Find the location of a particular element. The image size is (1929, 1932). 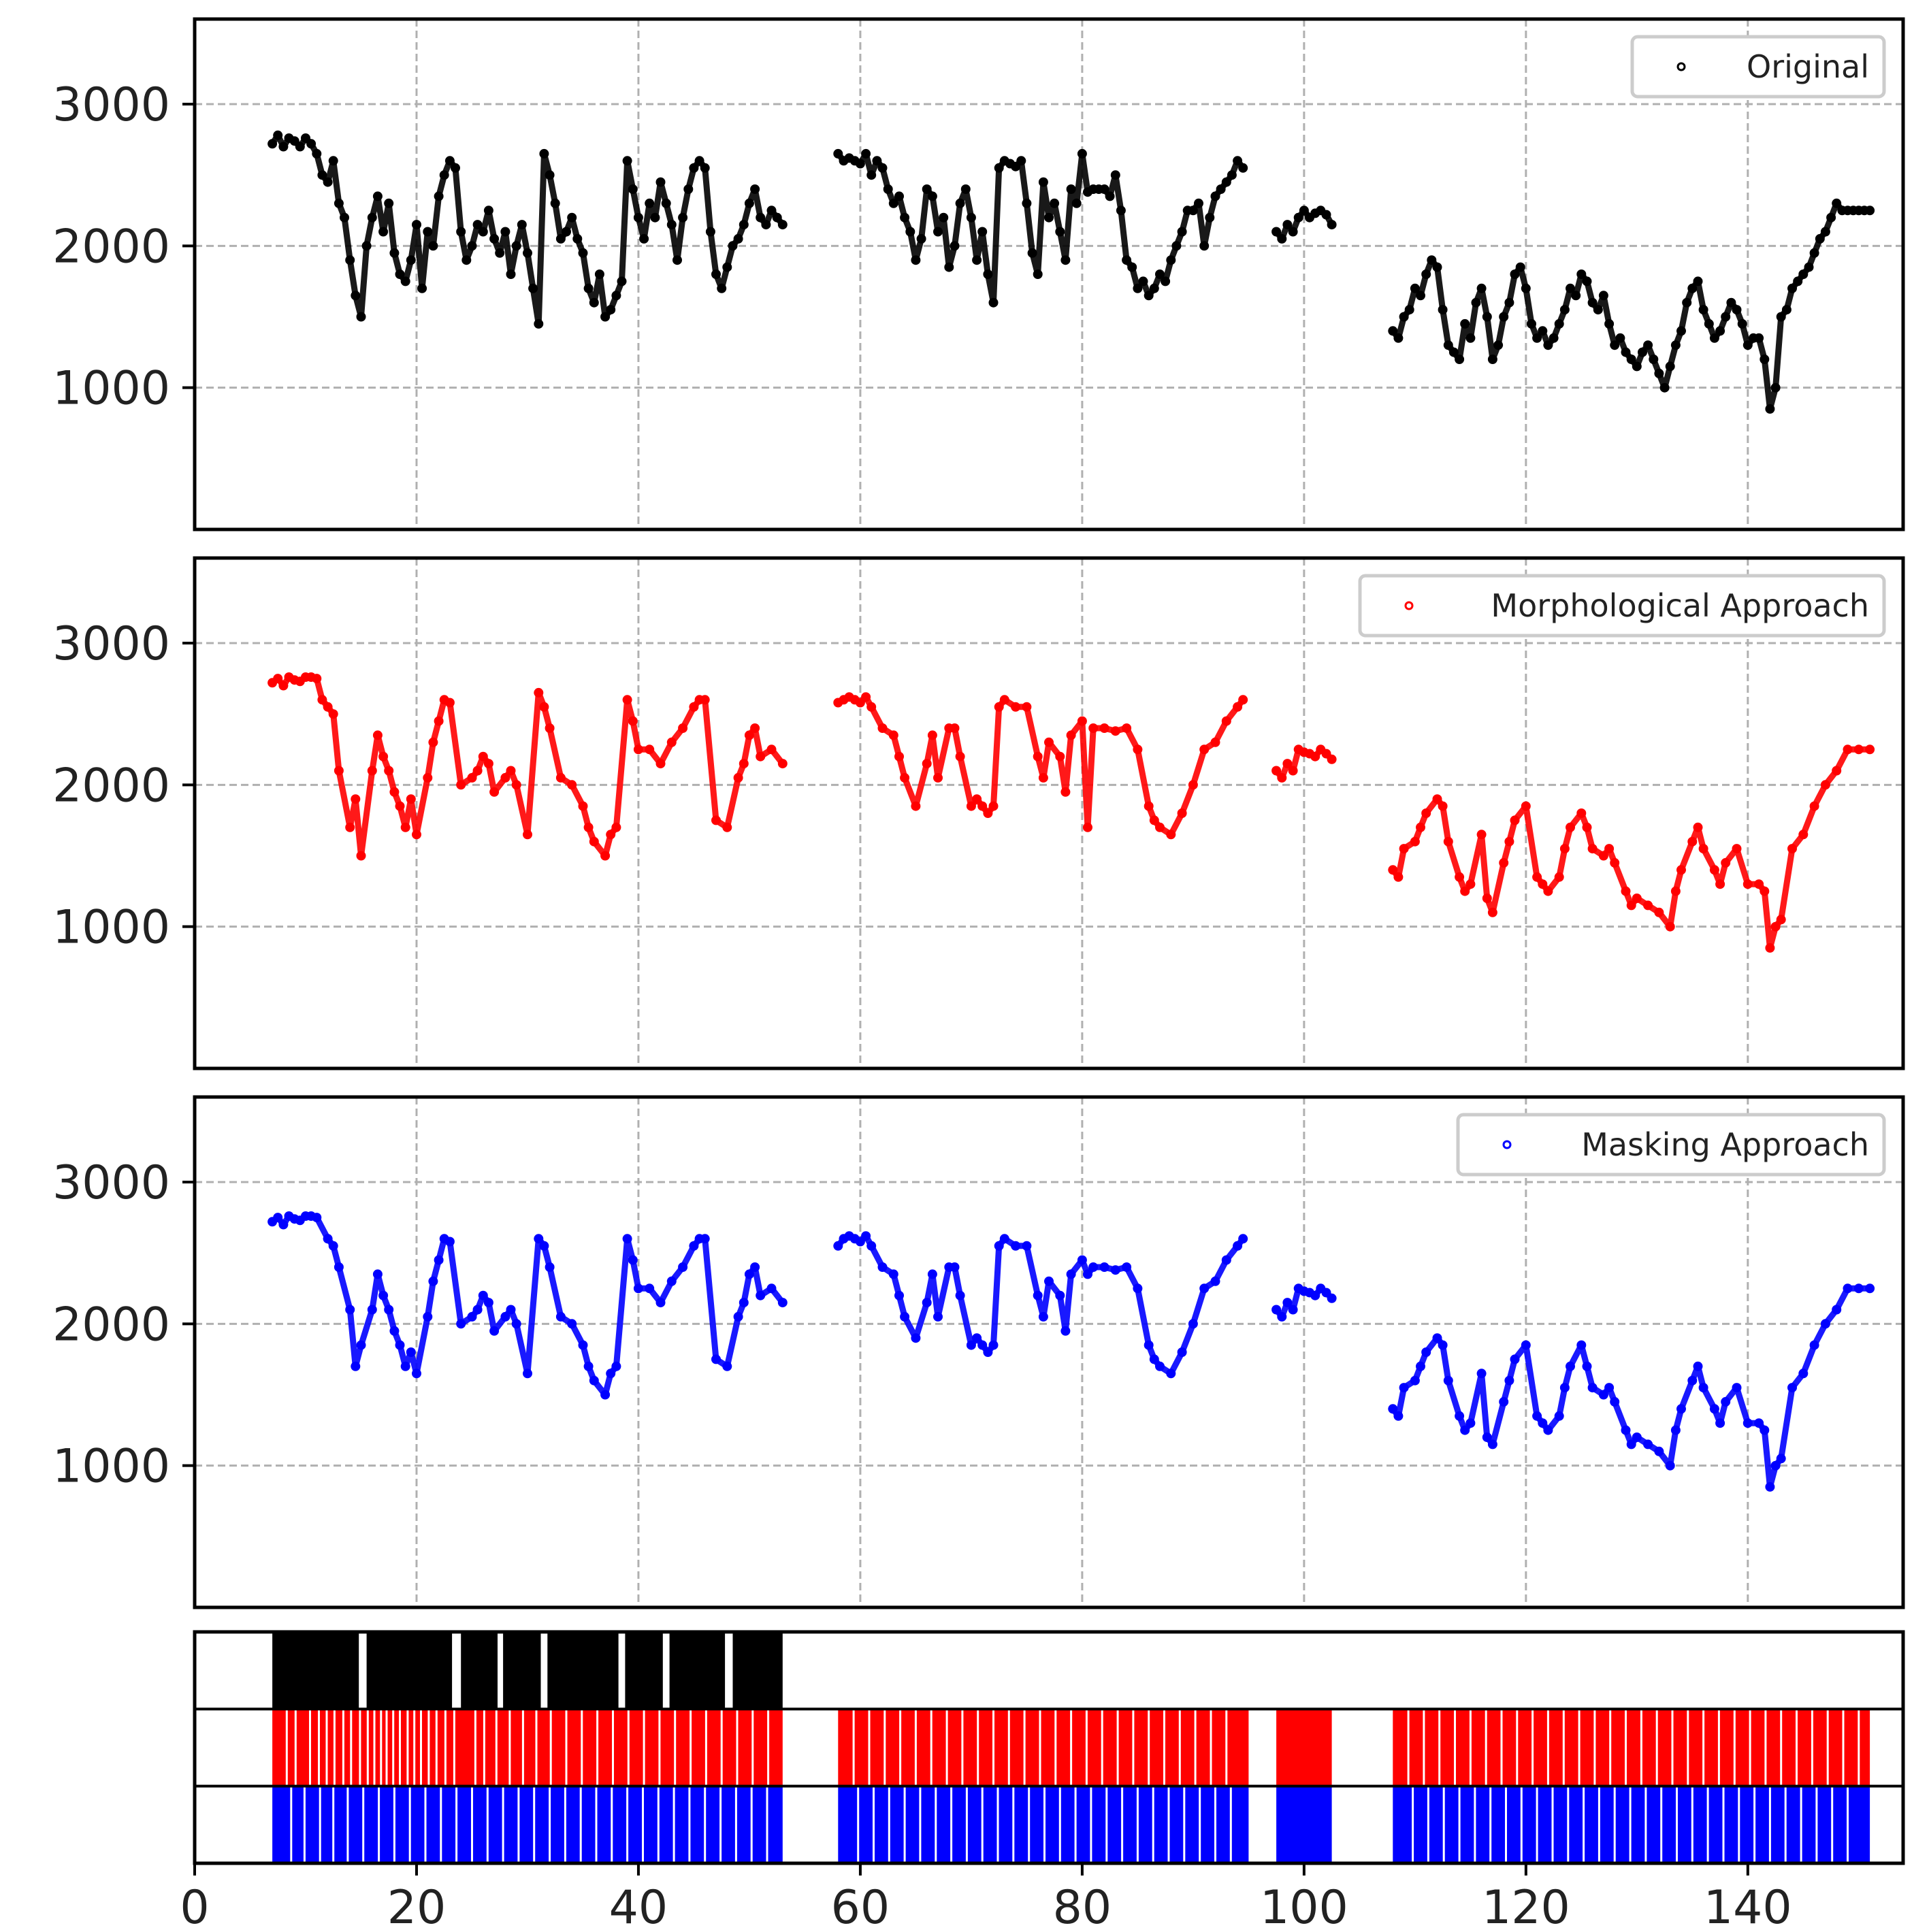

legend-label: Morphological Approach is located at coordinates (1680, 605).